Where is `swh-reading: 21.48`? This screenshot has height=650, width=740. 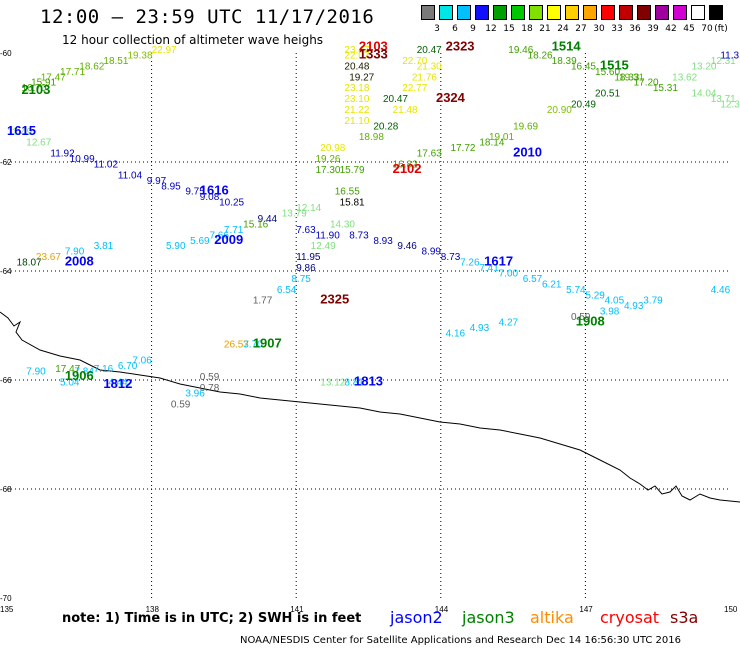
swh-reading: 21.48 is located at coordinates (405, 110).